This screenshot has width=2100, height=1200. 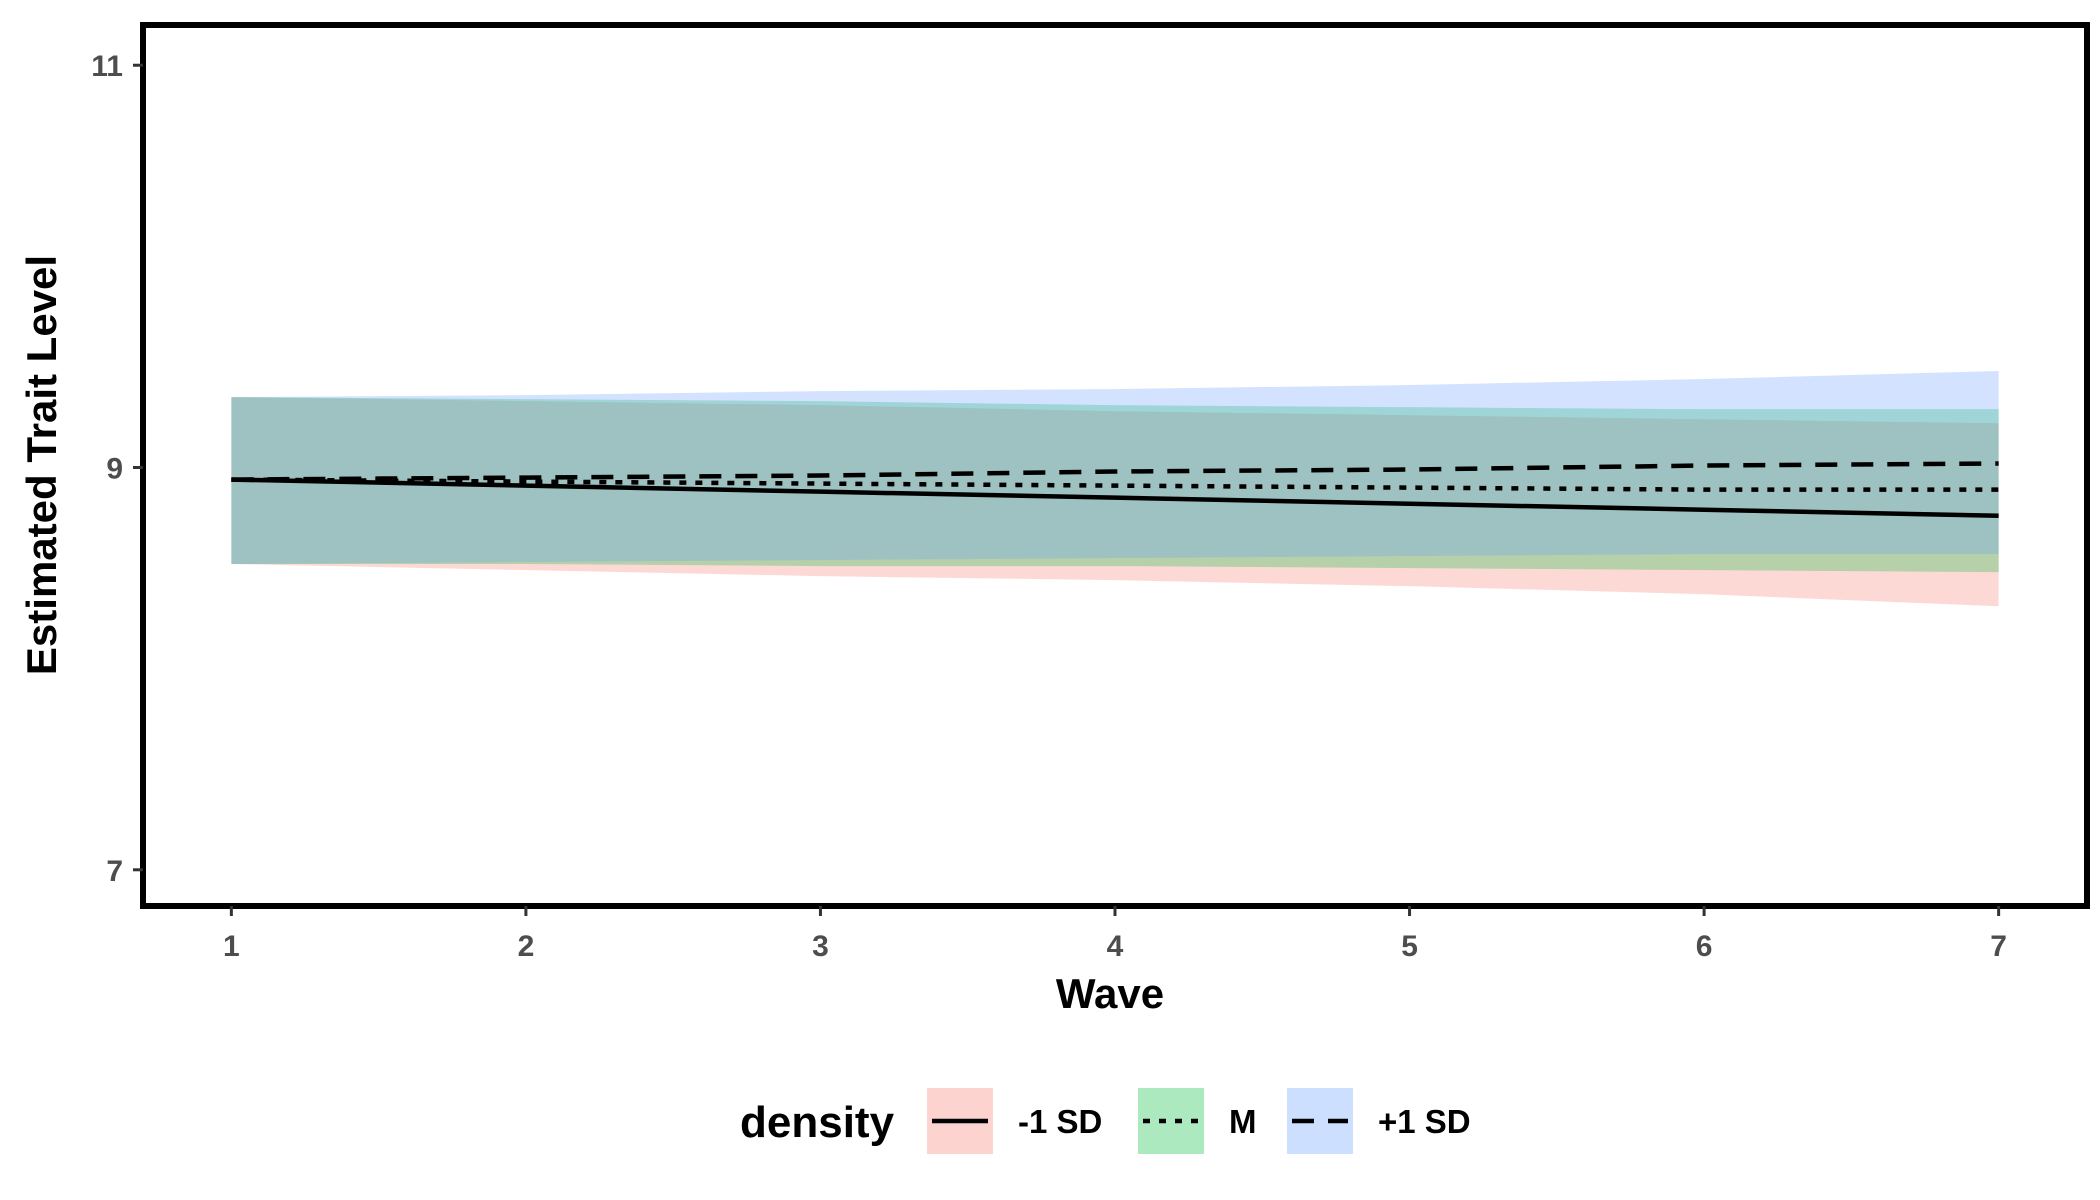 What do you see at coordinates (1998, 946) in the screenshot?
I see `x-tick-label: 7` at bounding box center [1998, 946].